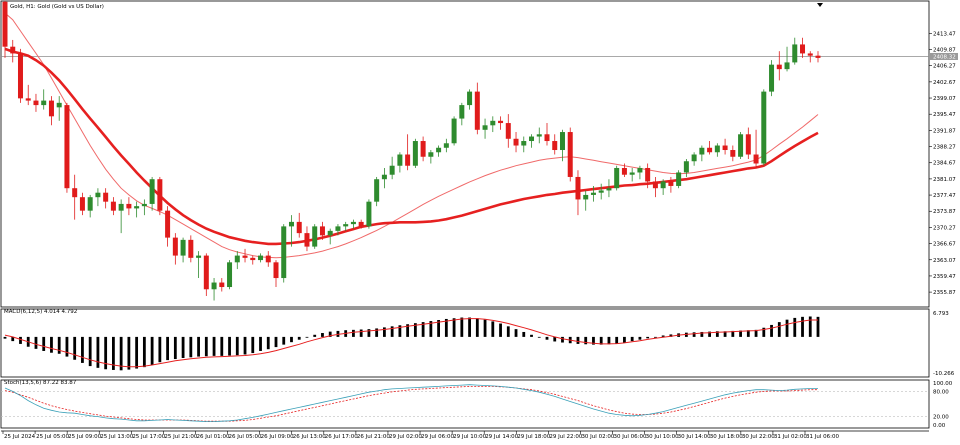 The height and width of the screenshot is (445, 960). What do you see at coordinates (820, 5) in the screenshot?
I see `shift-arrow-icon` at bounding box center [820, 5].